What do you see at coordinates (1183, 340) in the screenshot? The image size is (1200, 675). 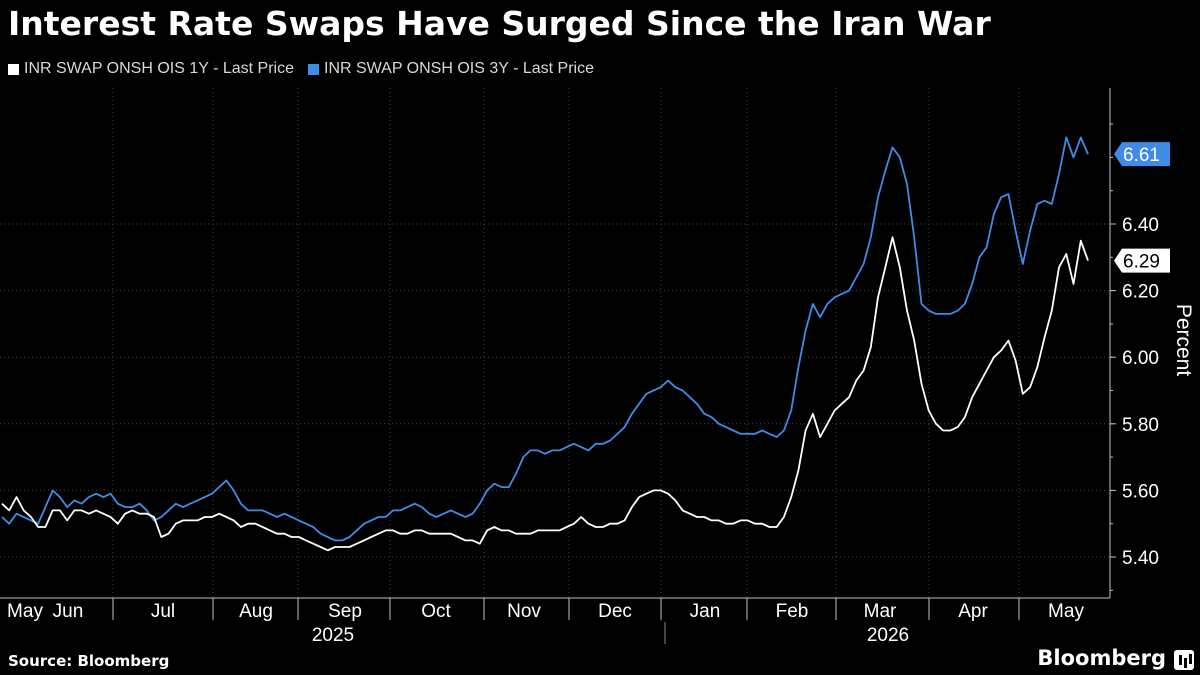 I see `y-axis-title: Percent` at bounding box center [1183, 340].